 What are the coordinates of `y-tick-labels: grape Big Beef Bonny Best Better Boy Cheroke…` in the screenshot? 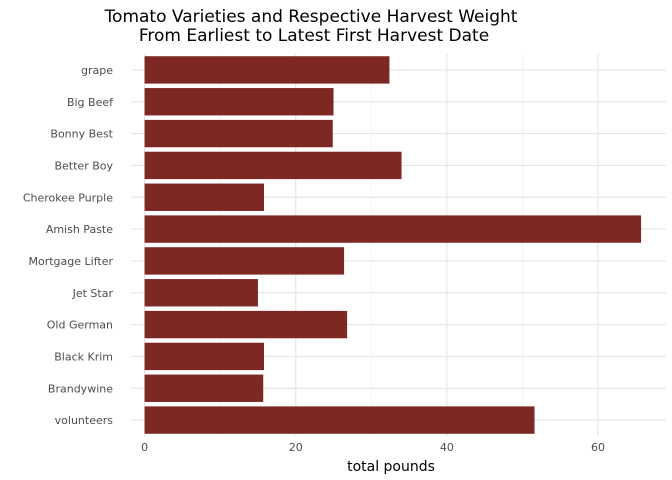 It's located at (68, 245).